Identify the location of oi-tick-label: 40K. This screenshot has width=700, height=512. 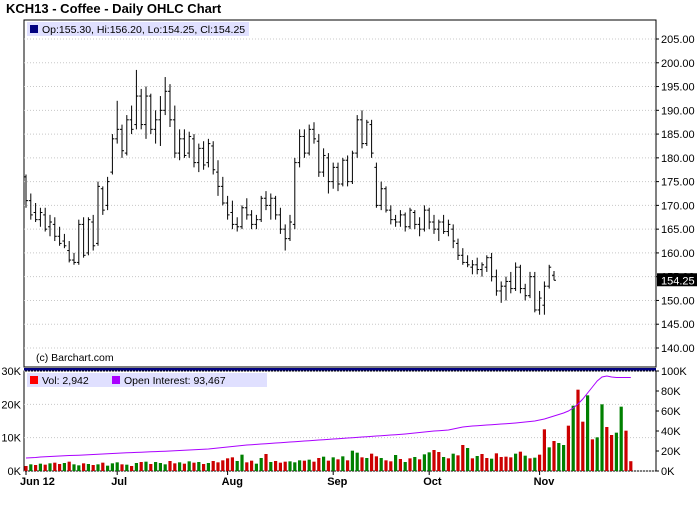
(671, 432).